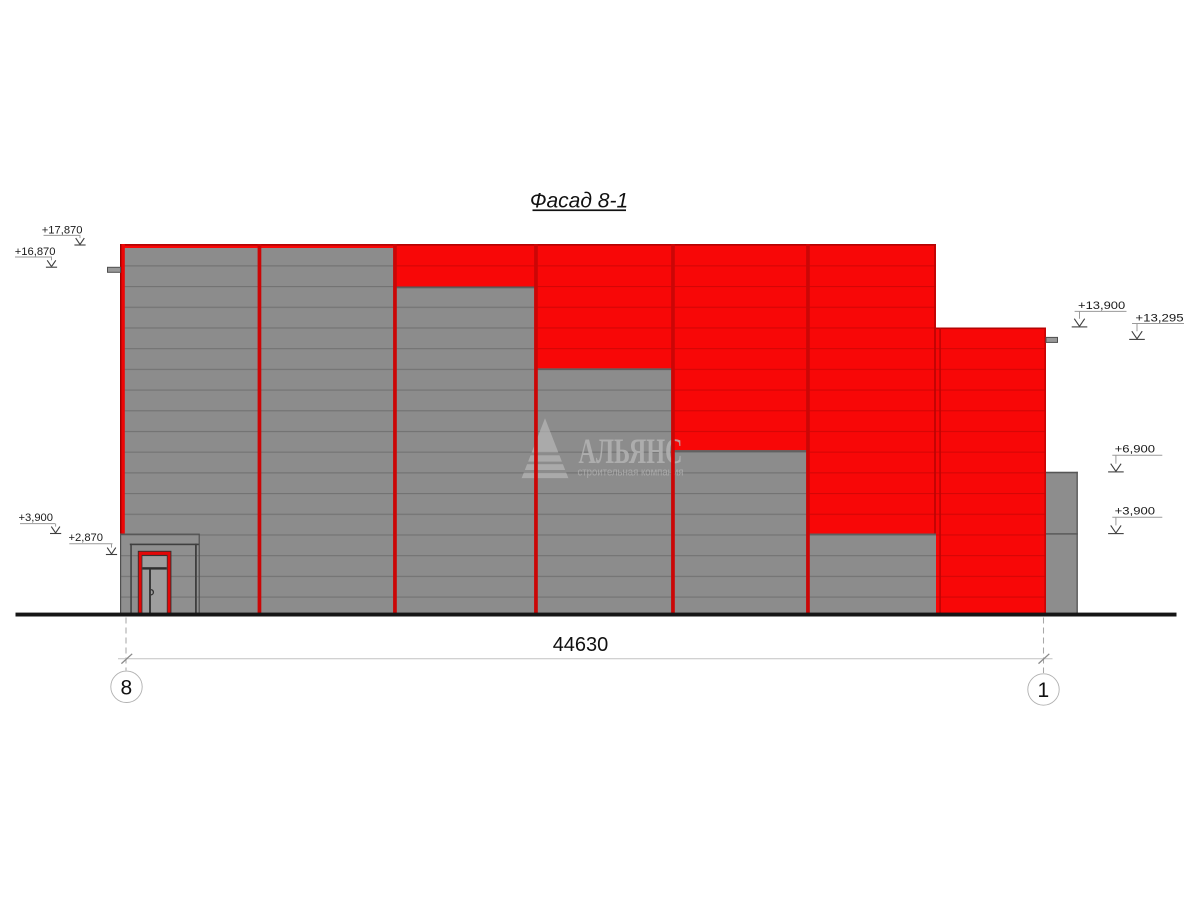 The image size is (1200, 905). Describe the element at coordinates (1135, 449) in the screenshot. I see `svg-text: +6,900` at that location.